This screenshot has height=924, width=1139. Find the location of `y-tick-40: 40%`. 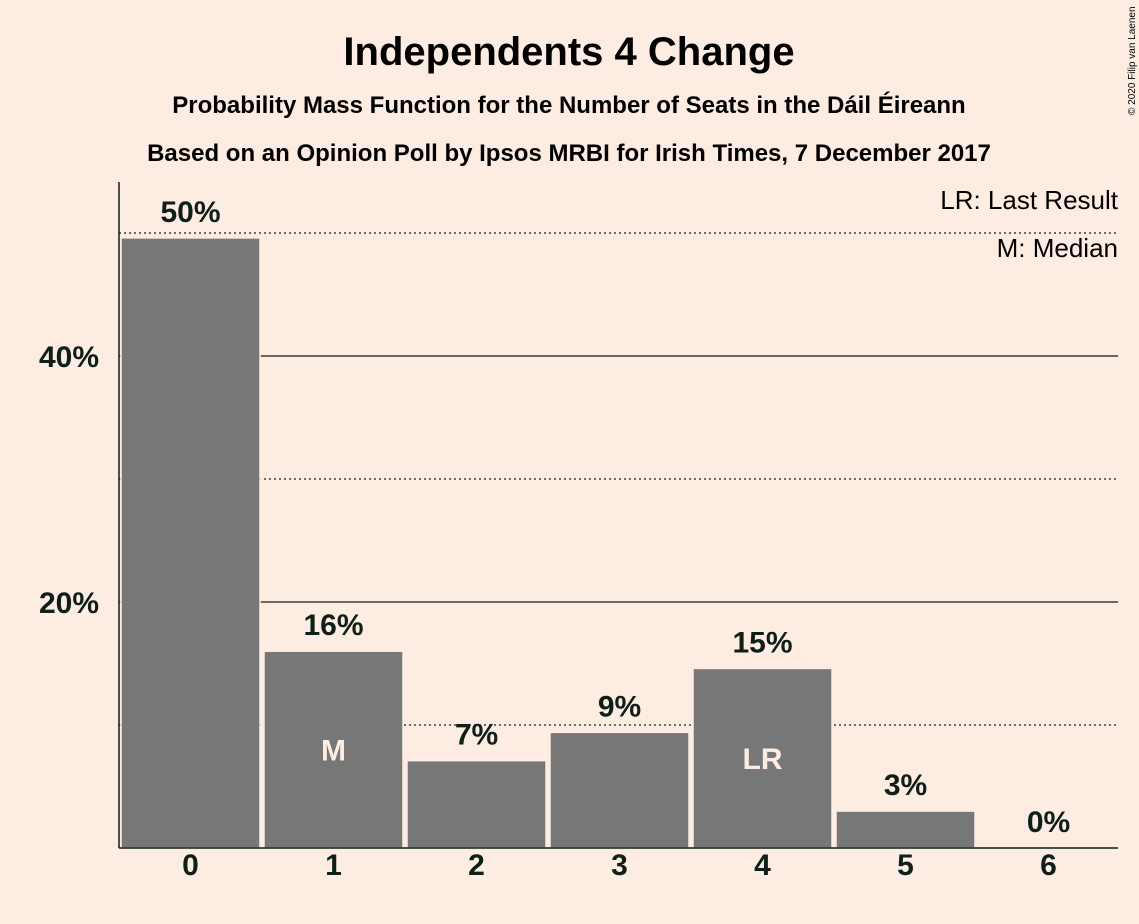

y-tick-40: 40% is located at coordinates (69, 357).